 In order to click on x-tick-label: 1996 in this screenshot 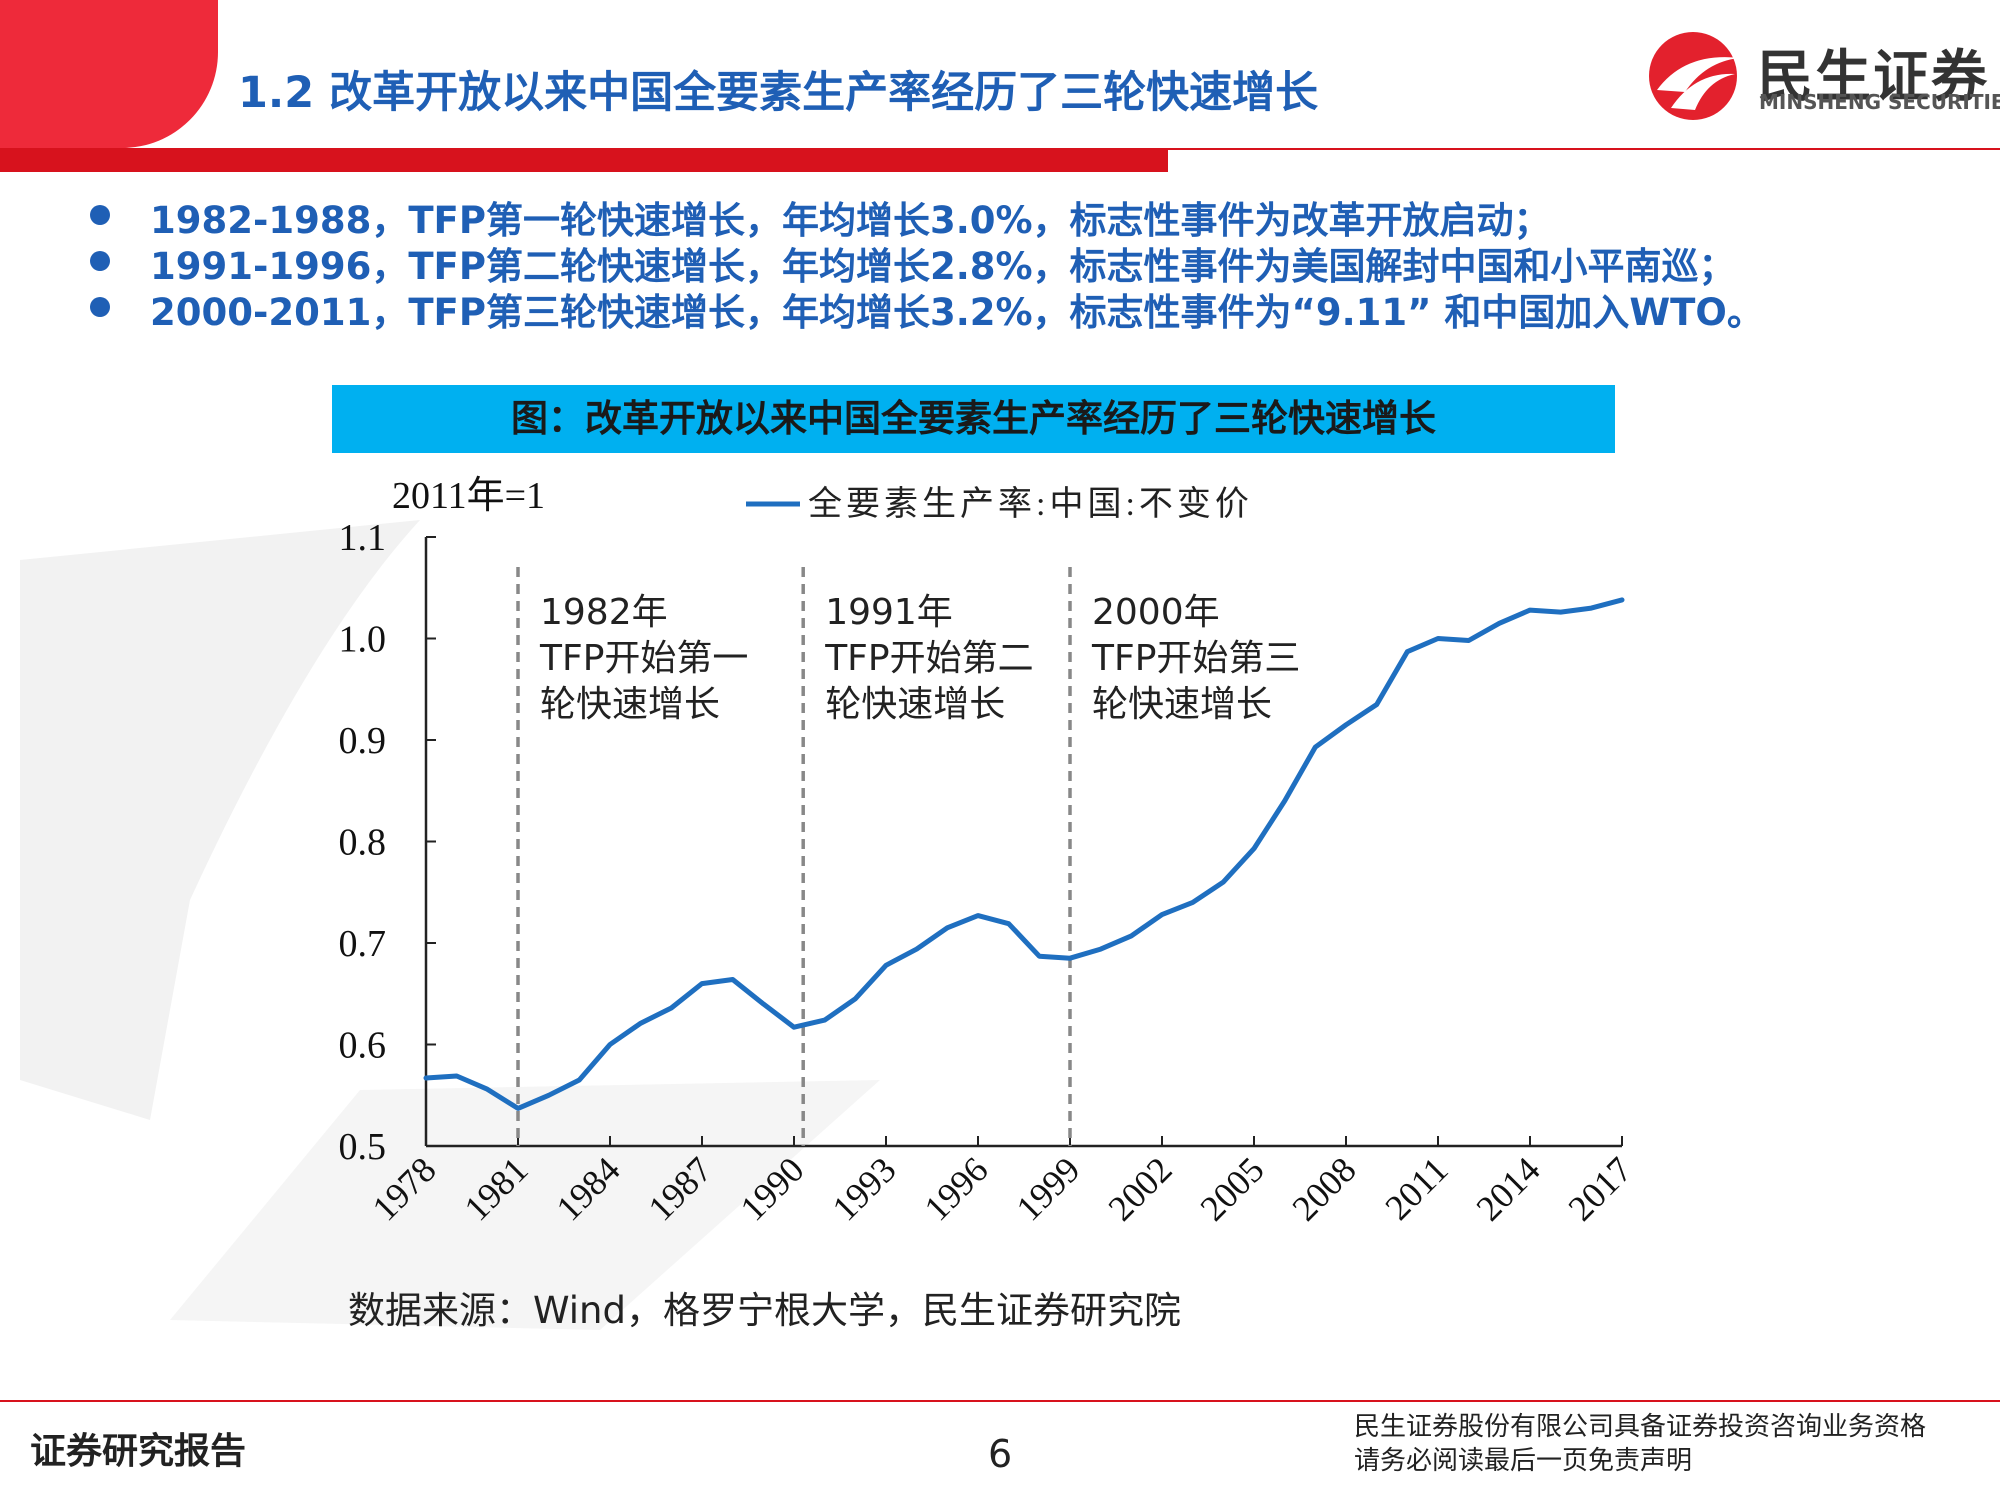, I will do `click(955, 1188)`.